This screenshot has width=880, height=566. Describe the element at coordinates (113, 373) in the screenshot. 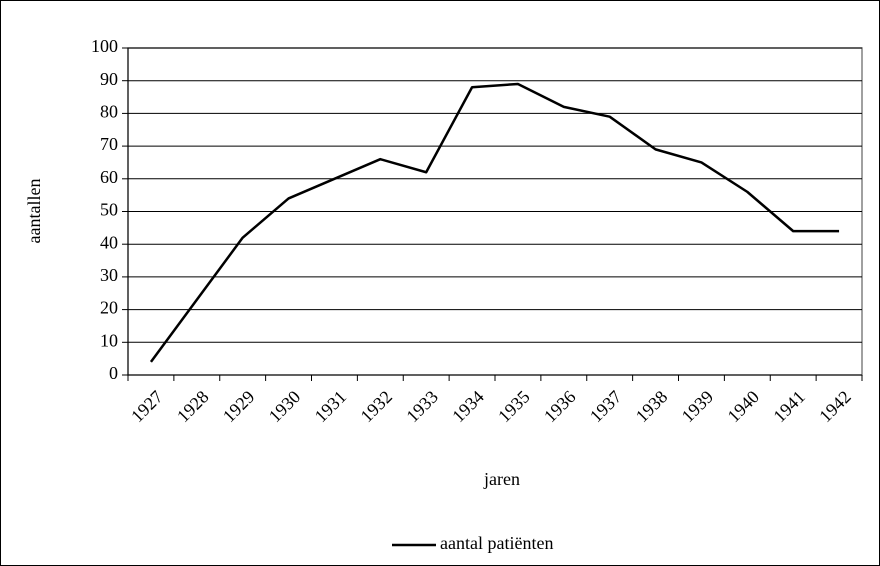

I see `y-tick-label: 0` at that location.